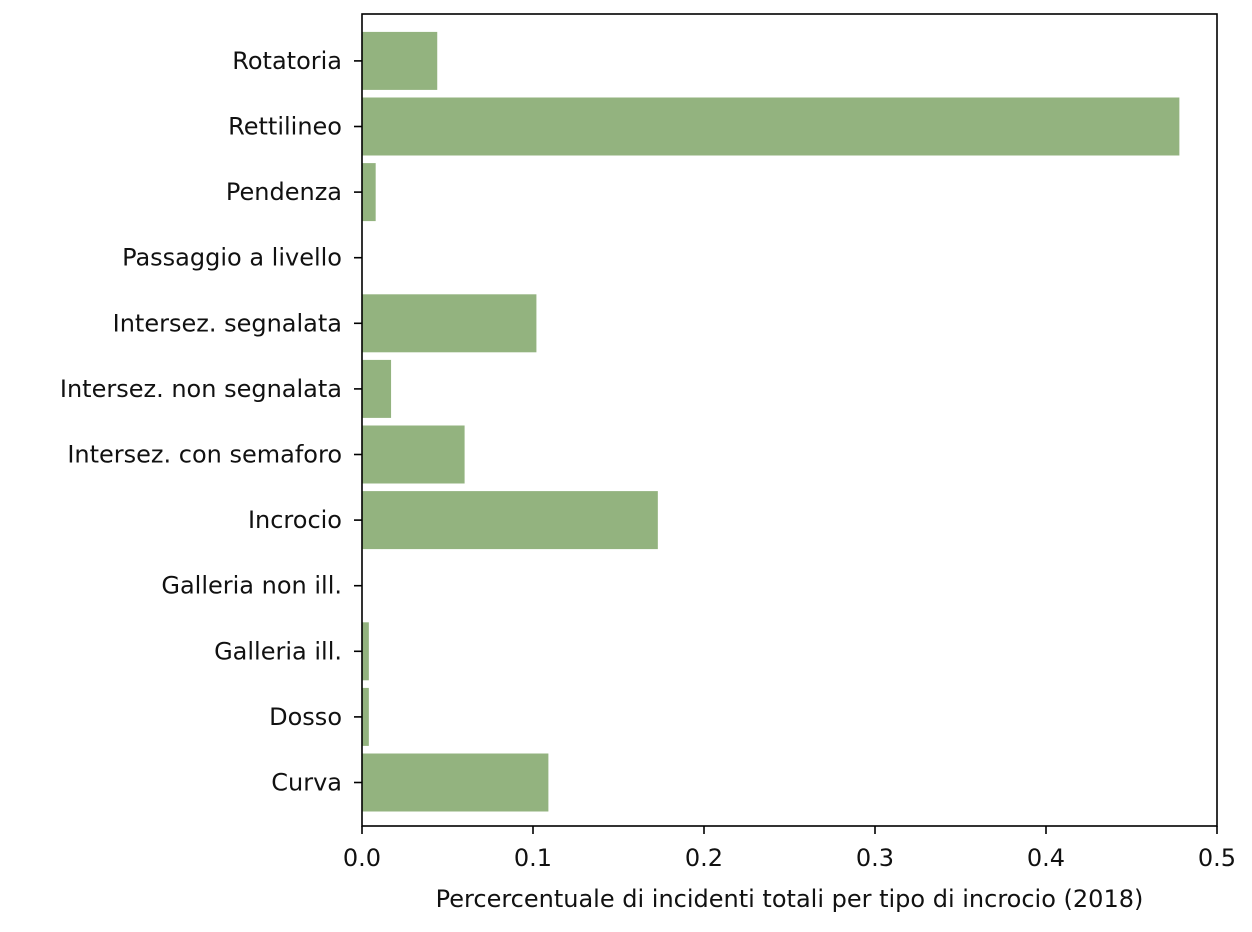 The width and height of the screenshot is (1252, 932). I want to click on x-tick-label-2: 0.2, so click(704, 858).